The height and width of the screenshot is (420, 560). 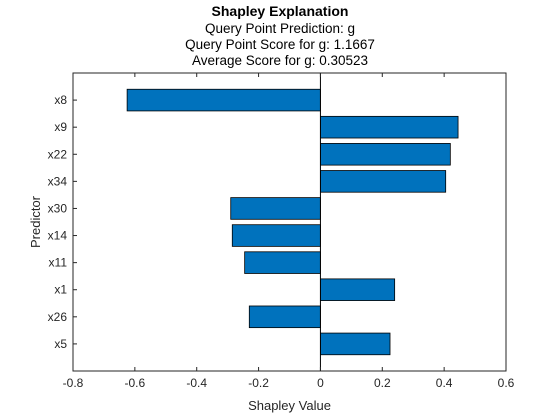 What do you see at coordinates (60, 127) in the screenshot?
I see `y-tick-label-x9: x9` at bounding box center [60, 127].